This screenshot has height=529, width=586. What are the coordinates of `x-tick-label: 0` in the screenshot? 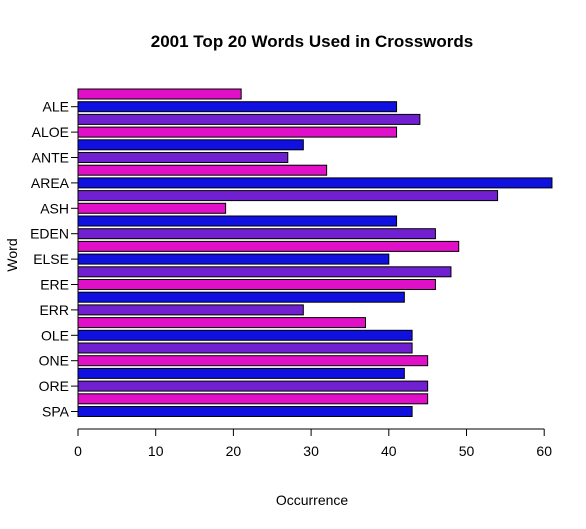 It's located at (78, 451).